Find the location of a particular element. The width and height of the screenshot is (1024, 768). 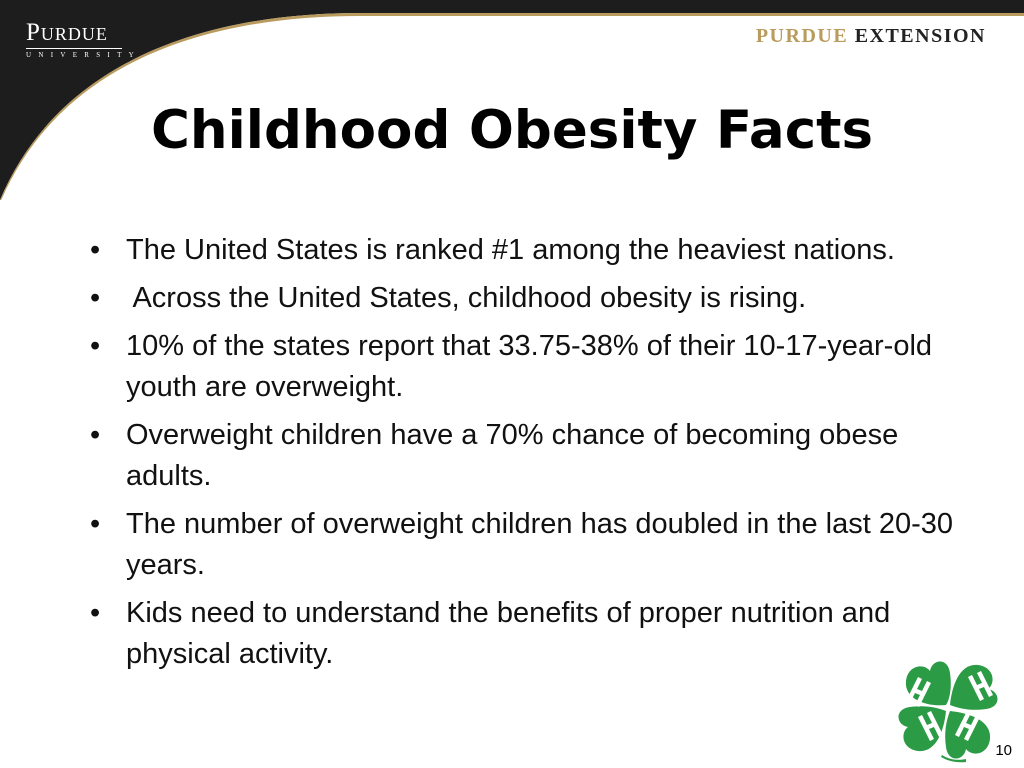

page-number: 10 is located at coordinates (1003, 750).